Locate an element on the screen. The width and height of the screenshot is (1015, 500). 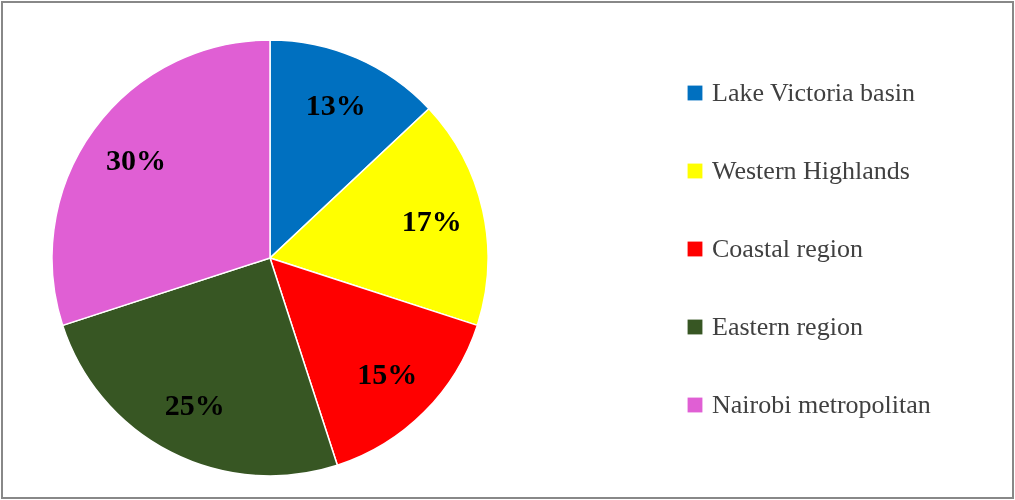
data-label: 15% is located at coordinates (387, 374).